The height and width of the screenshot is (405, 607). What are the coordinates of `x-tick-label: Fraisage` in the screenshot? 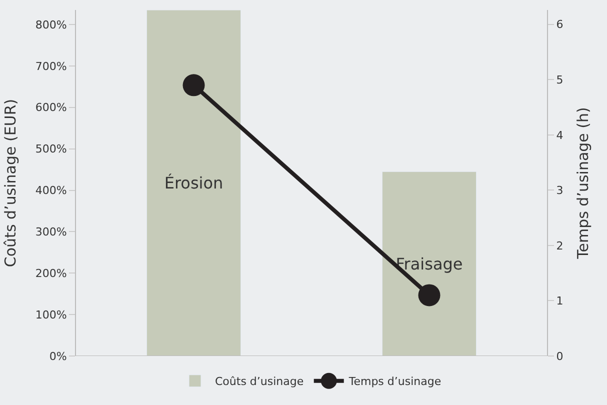 It's located at (429, 264).